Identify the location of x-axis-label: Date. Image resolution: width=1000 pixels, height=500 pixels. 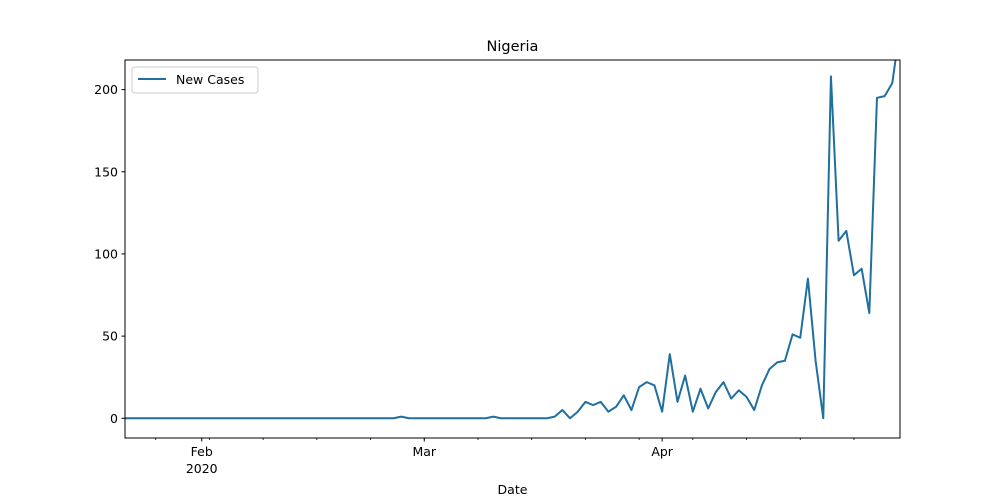
(513, 489).